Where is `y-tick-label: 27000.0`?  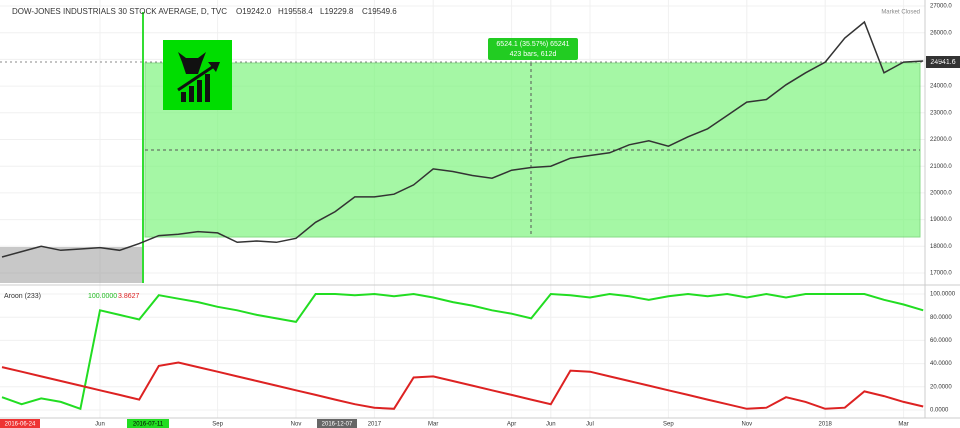 y-tick-label: 27000.0 is located at coordinates (941, 7).